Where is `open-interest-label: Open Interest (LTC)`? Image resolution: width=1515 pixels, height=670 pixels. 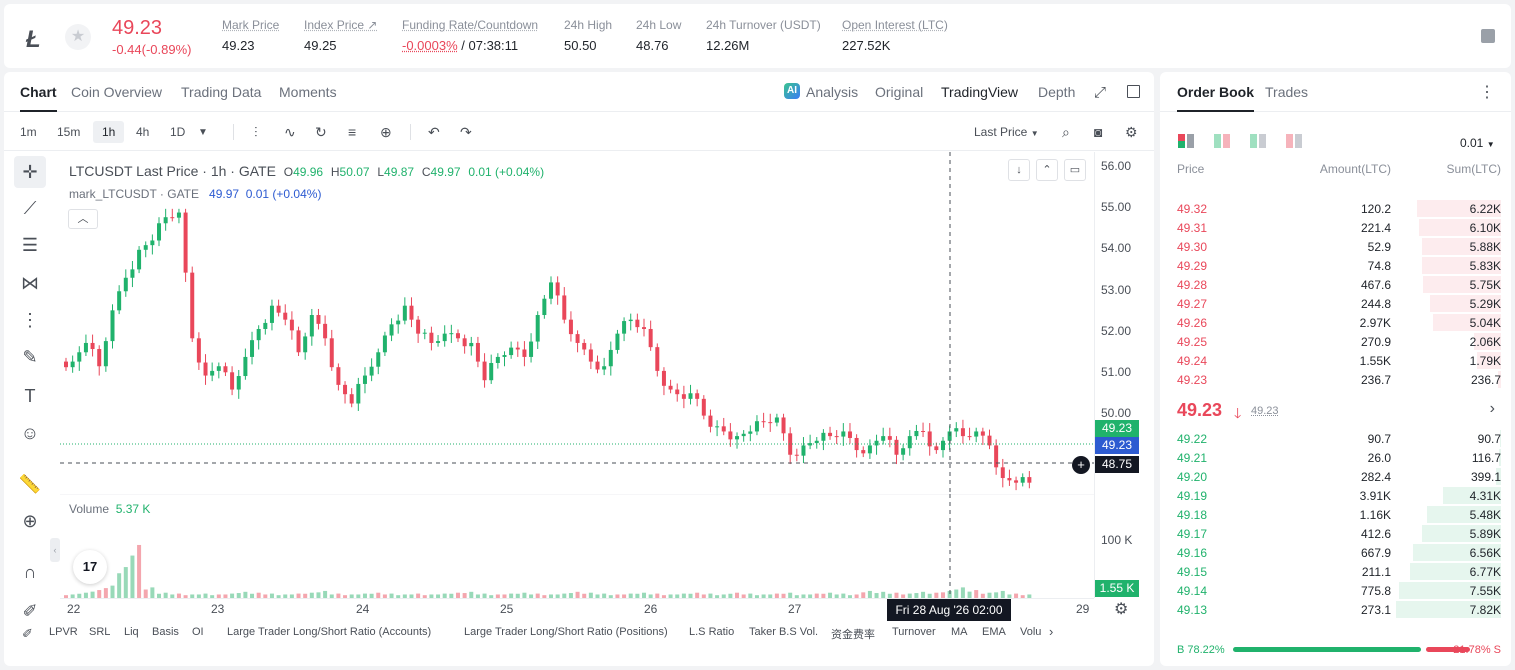
open-interest-label: Open Interest (LTC) is located at coordinates (895, 25).